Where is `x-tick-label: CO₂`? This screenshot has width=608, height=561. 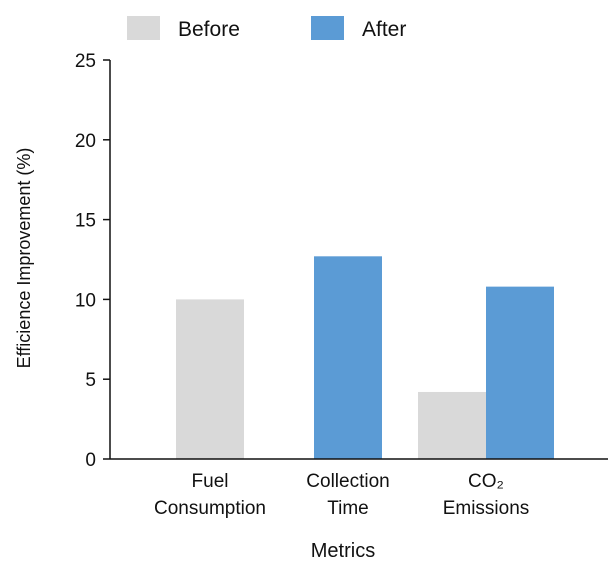 x-tick-label: CO₂ is located at coordinates (486, 481).